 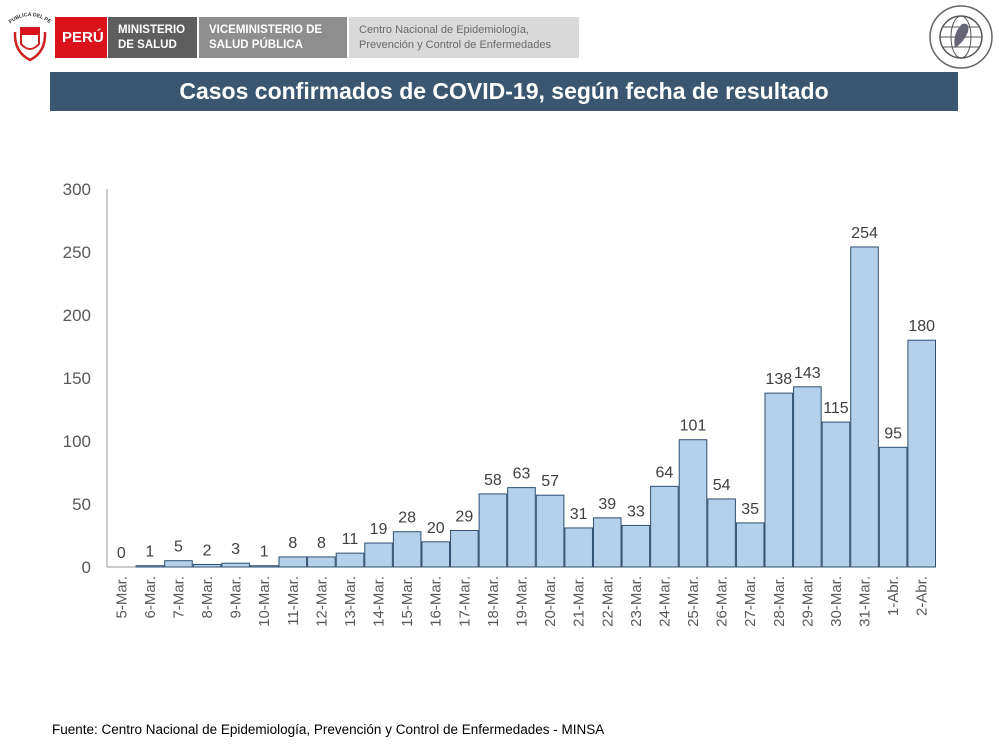 What do you see at coordinates (807, 601) in the screenshot?
I see `x-tick-label: 29-Mar.` at bounding box center [807, 601].